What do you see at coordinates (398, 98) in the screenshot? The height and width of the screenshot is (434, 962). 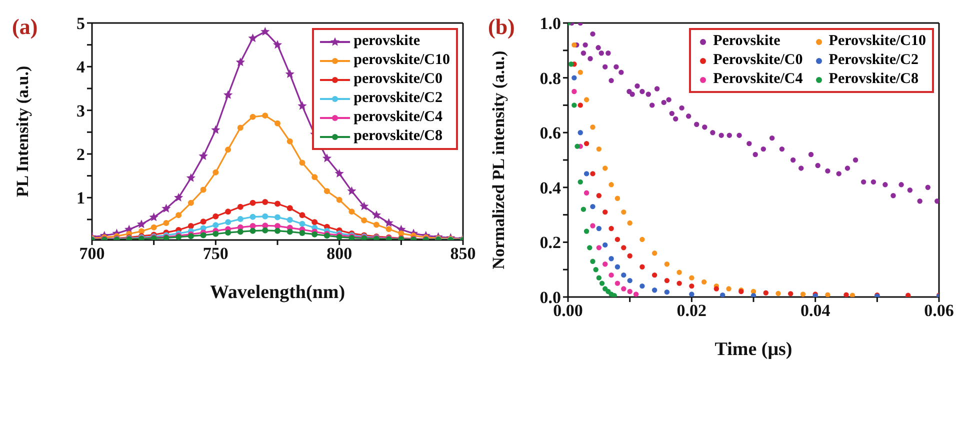 I see `legend-label: perovskite/C2` at bounding box center [398, 98].